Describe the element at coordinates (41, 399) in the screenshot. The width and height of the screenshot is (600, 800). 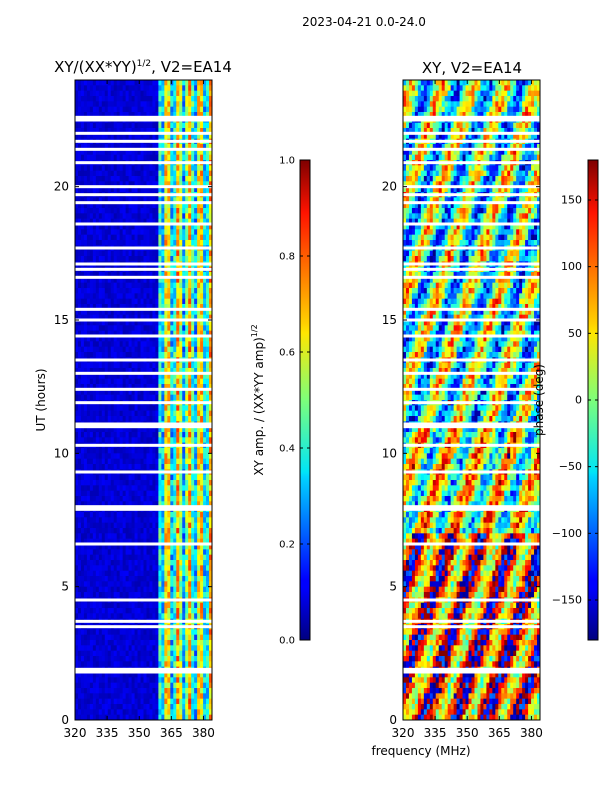
I see `ut-axis-label: UT (hours)` at that location.